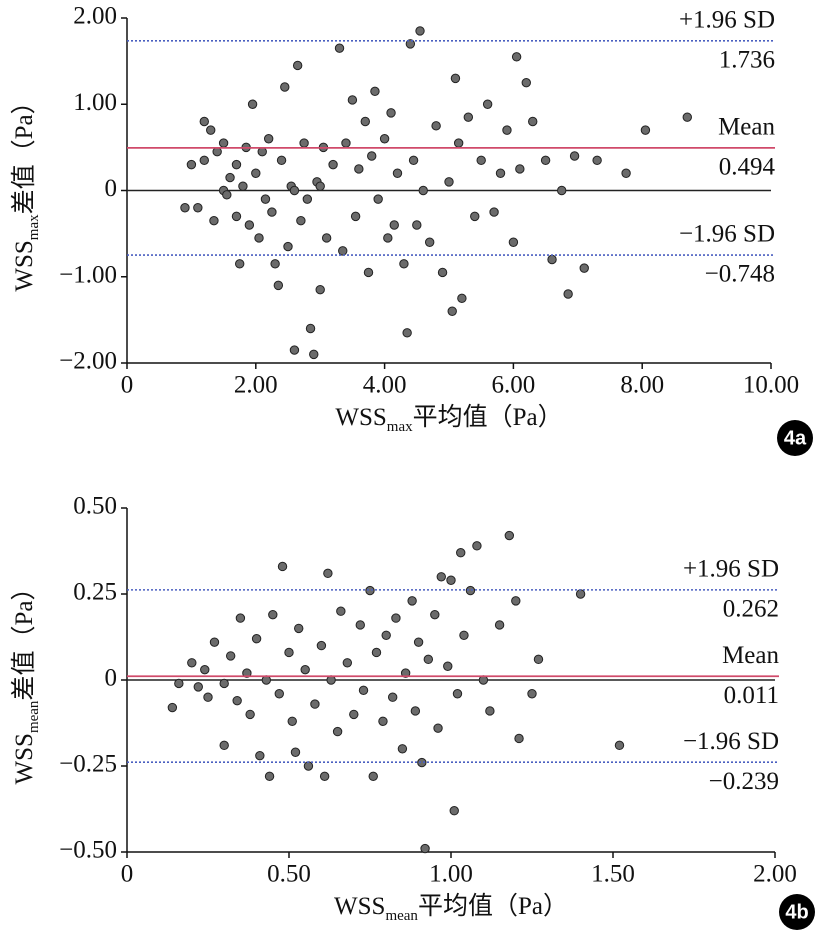 Image resolution: width=820 pixels, height=939 pixels. Describe the element at coordinates (514, 385) in the screenshot. I see `x-tick-label: 6.00` at that location.